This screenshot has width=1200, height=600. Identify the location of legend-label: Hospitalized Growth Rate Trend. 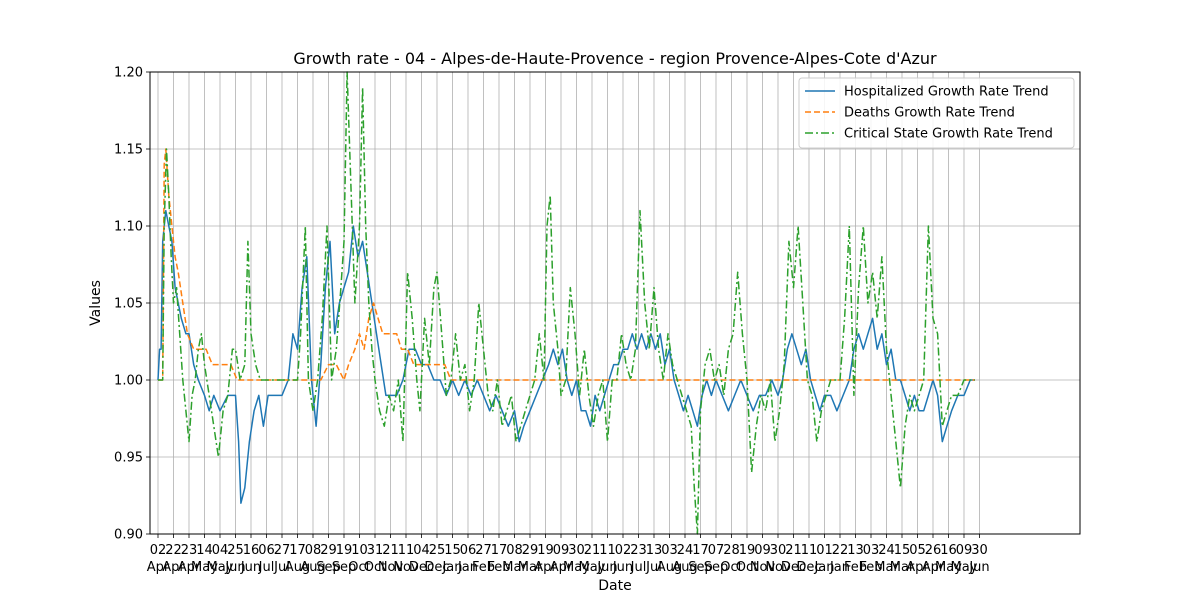
(946, 92).